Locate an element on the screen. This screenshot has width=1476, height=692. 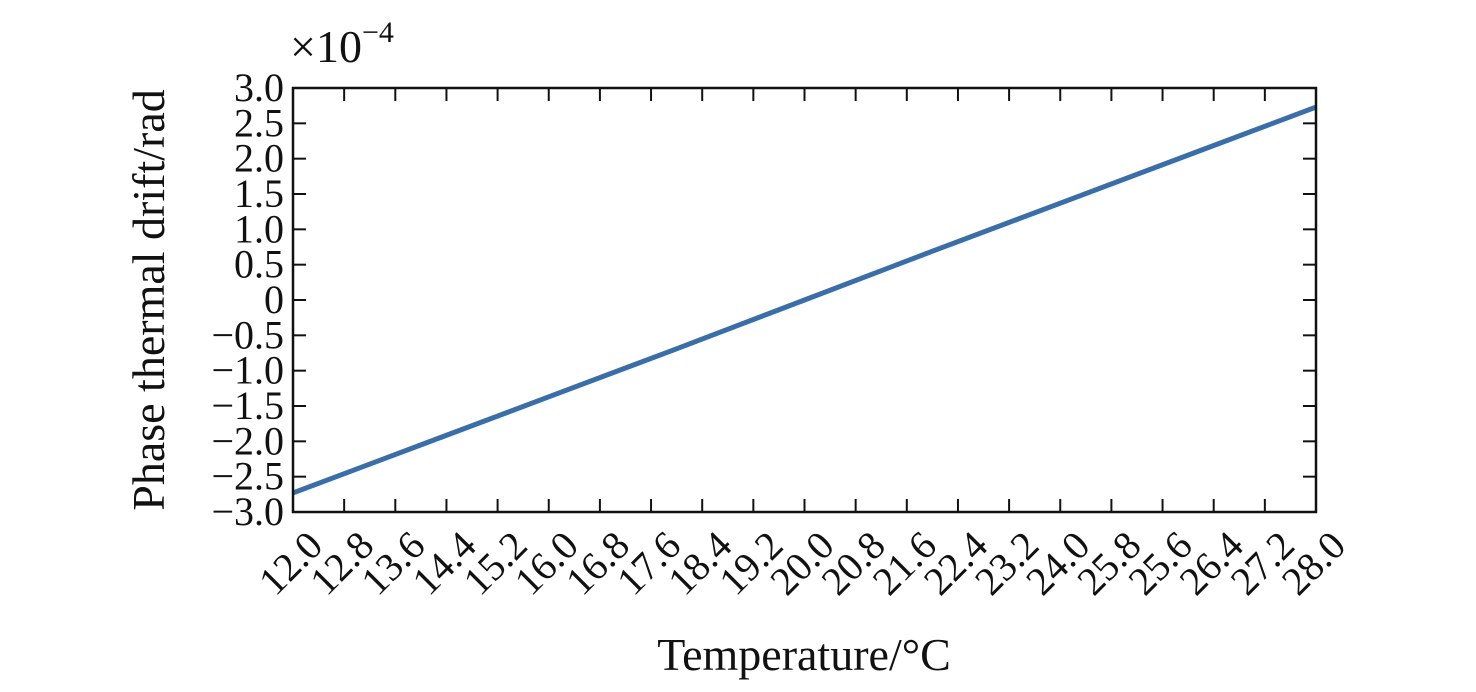
y-tick-label: 0.5 is located at coordinates (259, 264).